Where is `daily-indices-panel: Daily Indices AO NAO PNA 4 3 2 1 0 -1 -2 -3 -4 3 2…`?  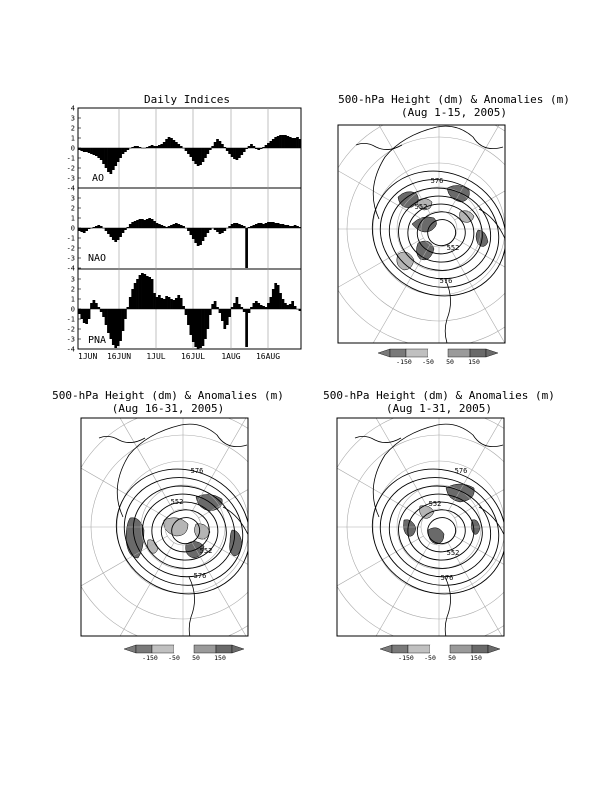
daily-indices-panel: Daily Indices AO NAO PNA 4 3 2 1 0 -1 -2 -3 -4 3 2… is located at coordinates (184, 227).